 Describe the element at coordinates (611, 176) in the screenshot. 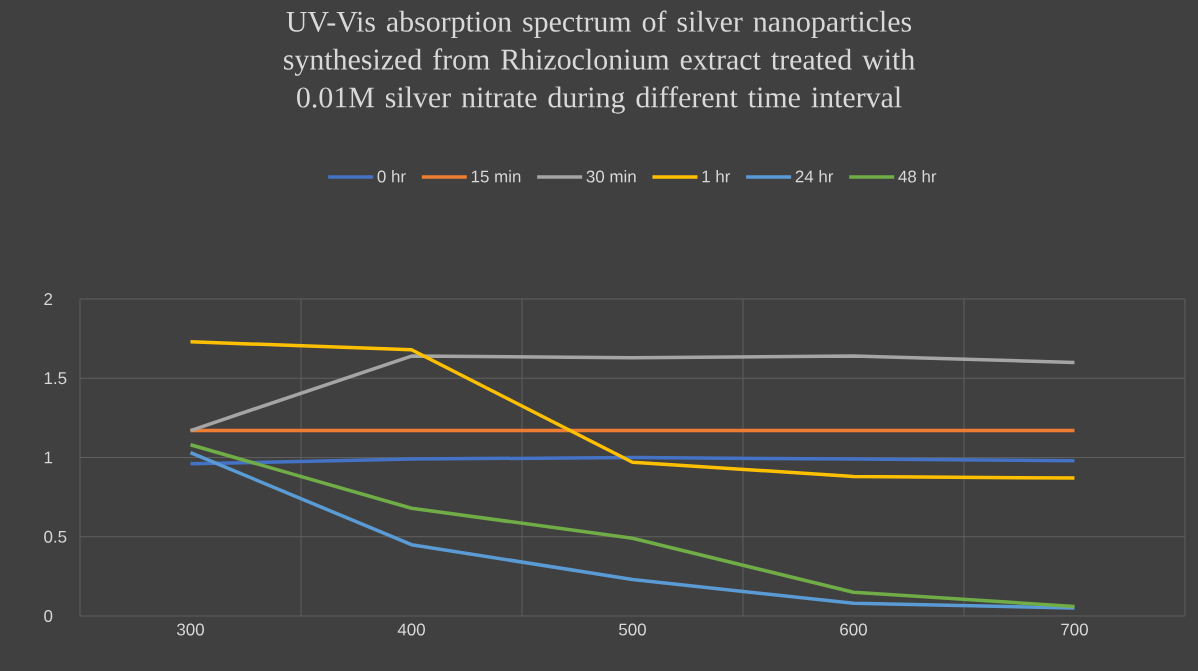

I see `legend-label: 30 min` at that location.